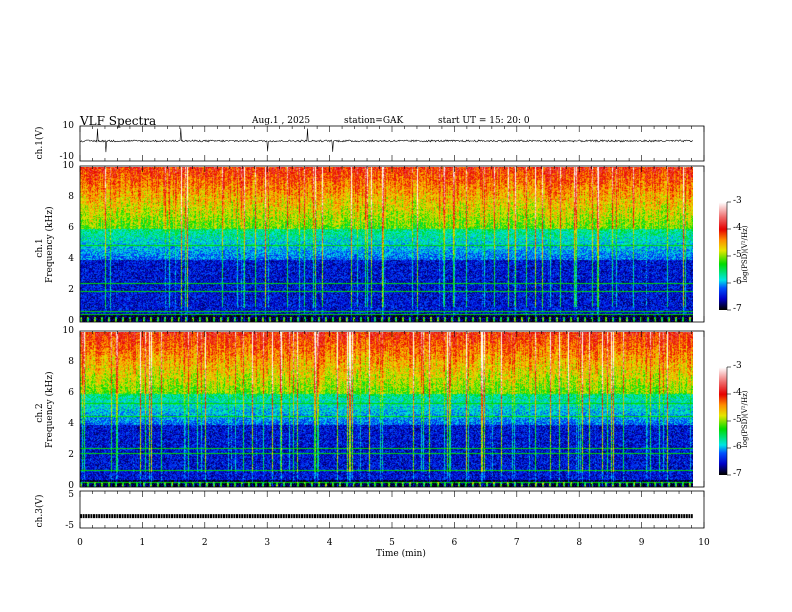  What do you see at coordinates (67, 157) in the screenshot?
I see `y-tick-label: -10` at bounding box center [67, 157].